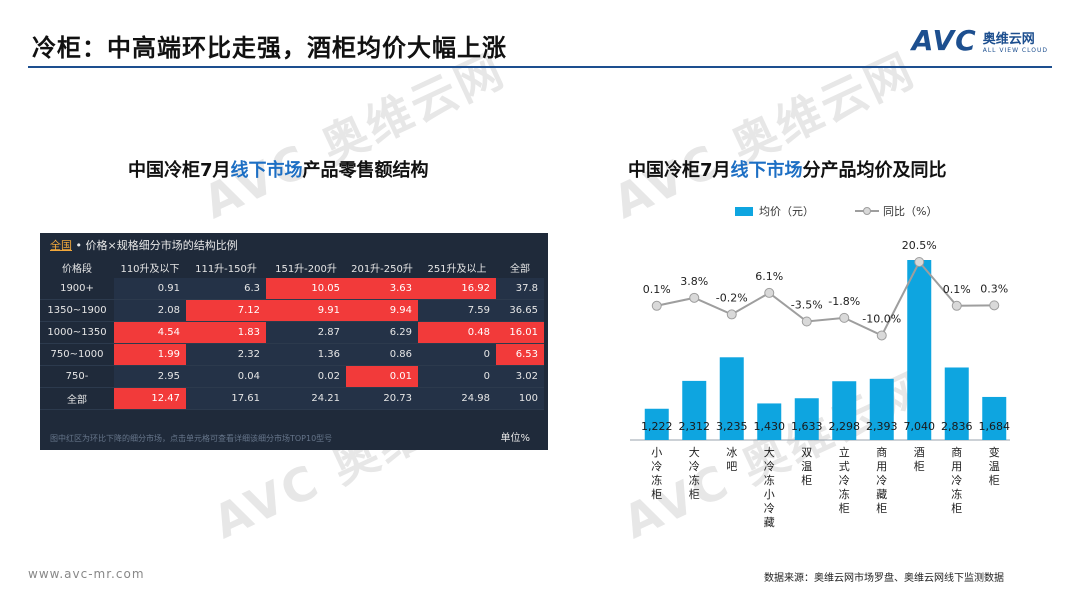 This screenshot has height=608, width=1080. Describe the element at coordinates (382, 310) in the screenshot. I see `table-cell: 9.94` at that location.